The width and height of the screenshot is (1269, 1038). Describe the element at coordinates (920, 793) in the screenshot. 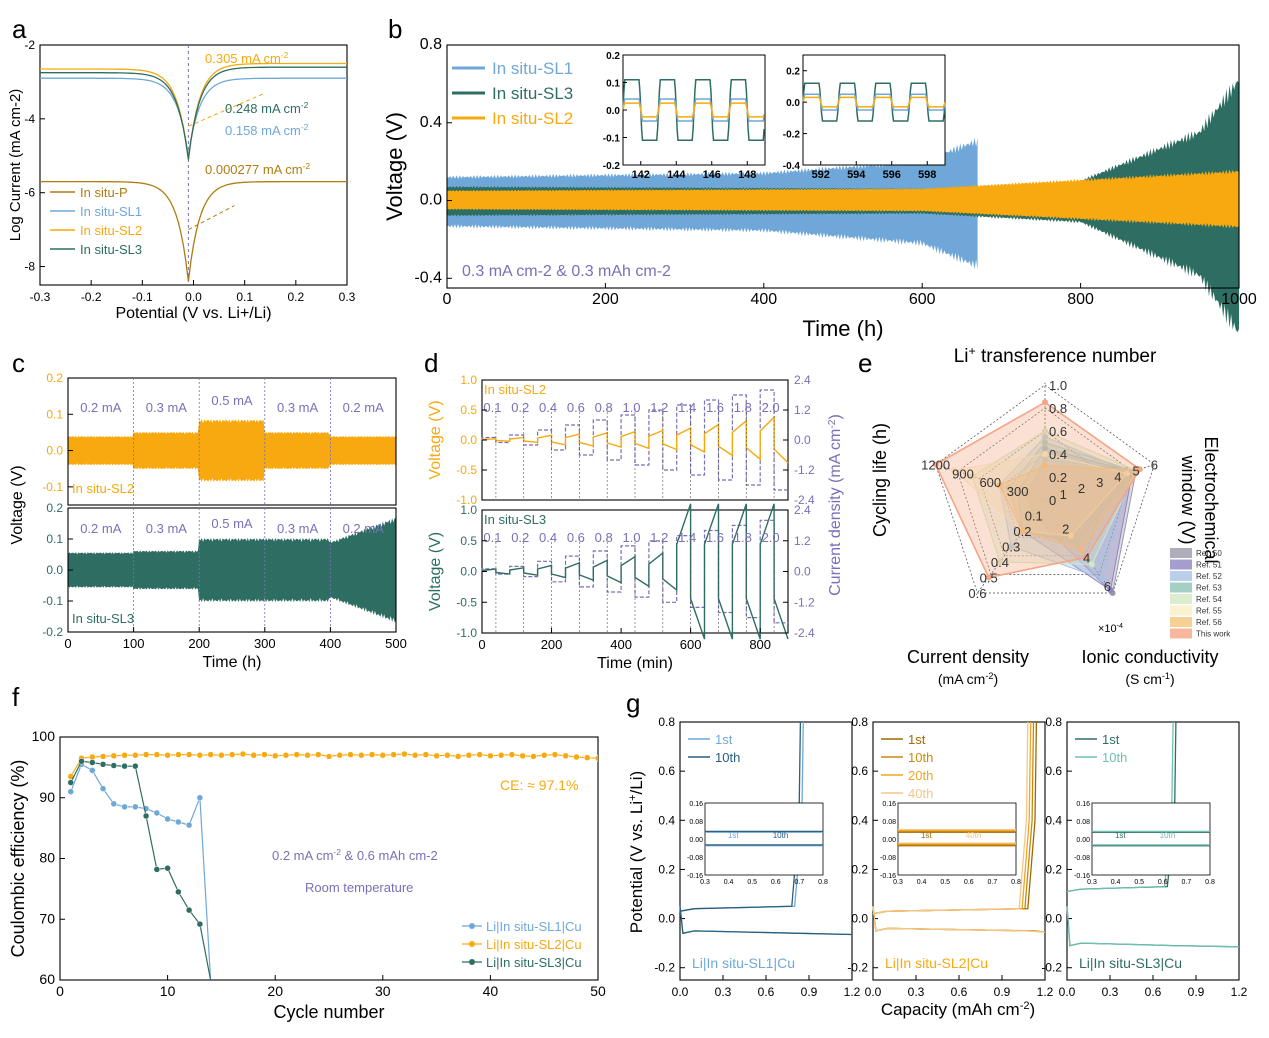

I see `legend-label: 40th` at that location.